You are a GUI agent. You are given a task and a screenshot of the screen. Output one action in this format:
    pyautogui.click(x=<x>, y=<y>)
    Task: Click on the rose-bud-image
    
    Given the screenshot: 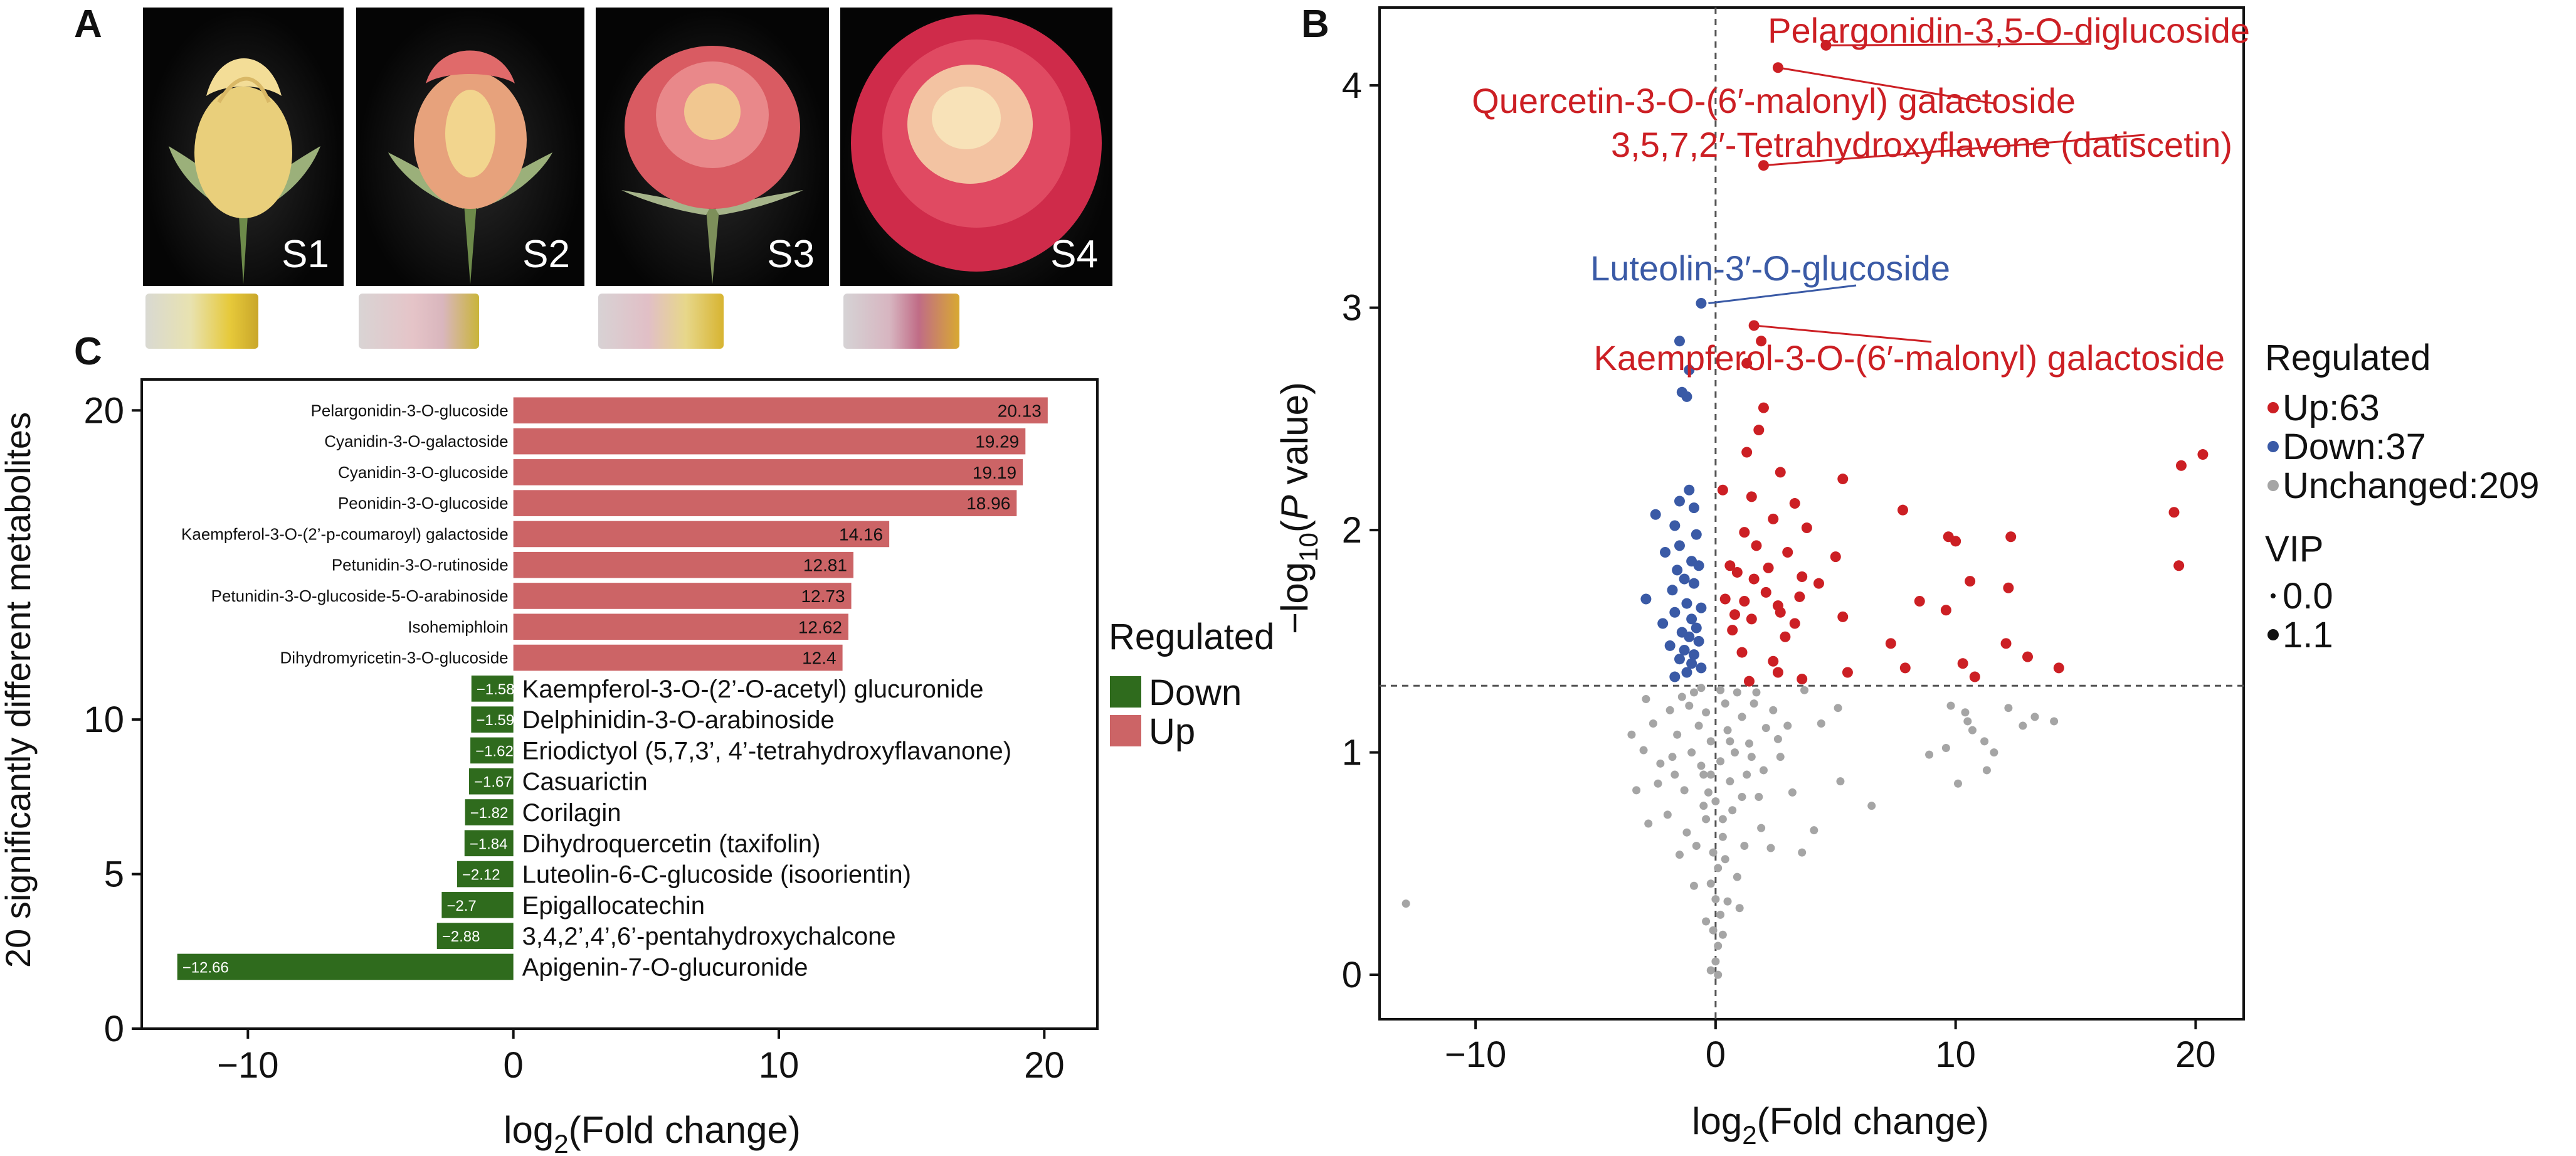 What is the action you would take?
    pyautogui.click(x=470, y=167)
    